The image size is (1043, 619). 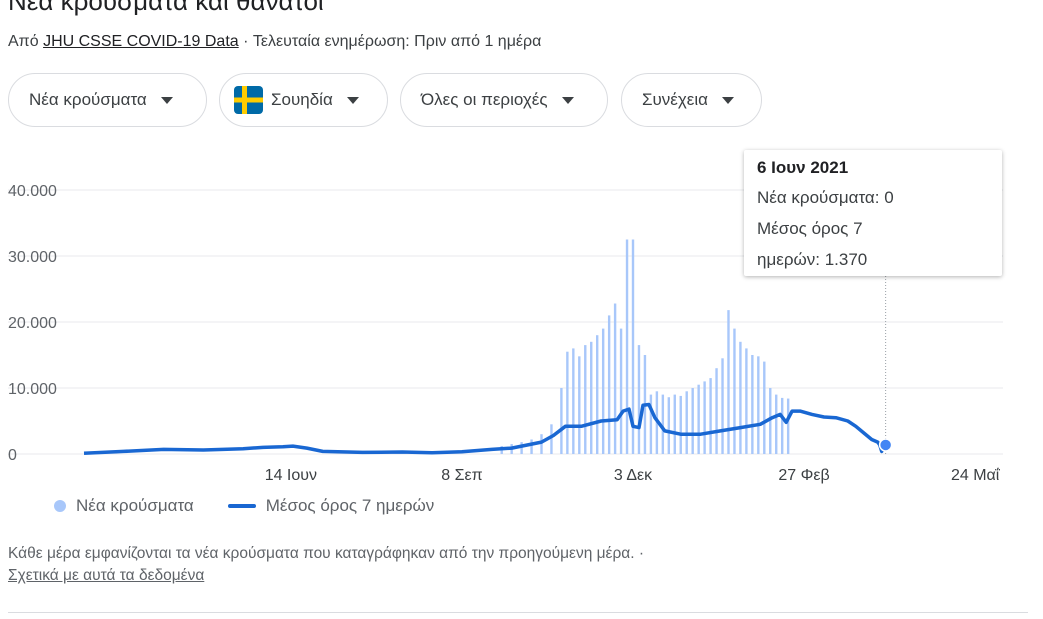 I want to click on divider, so click(x=518, y=612).